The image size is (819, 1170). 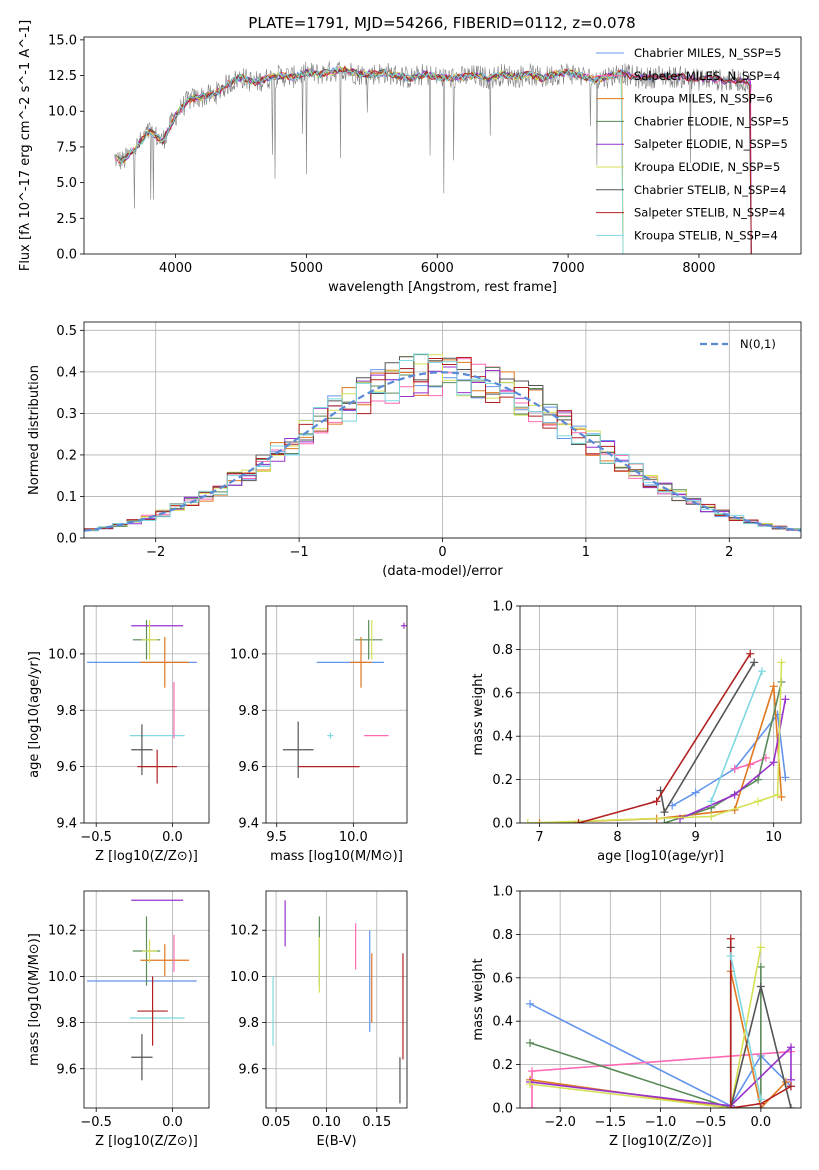 I want to click on legend-label: Salpeter STELIB, N_SSP=4, so click(x=709, y=213).